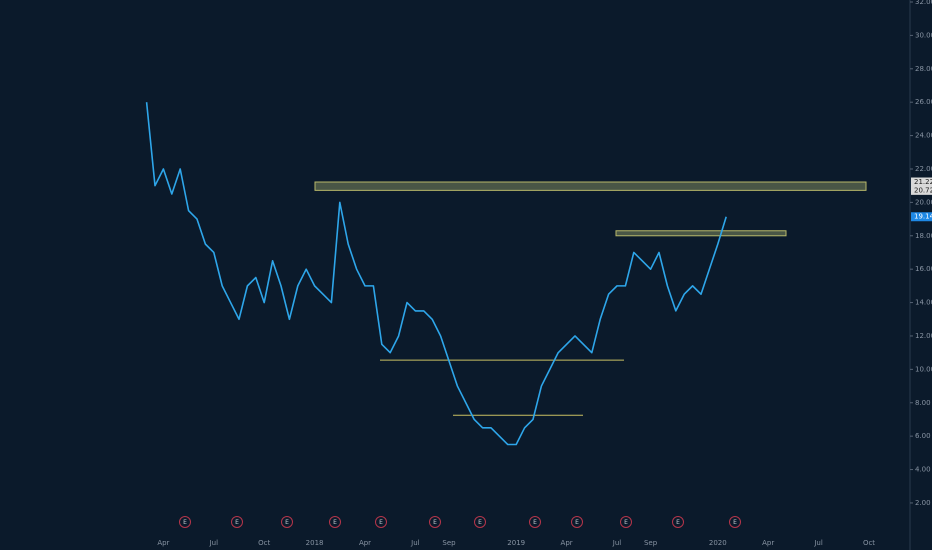  Describe the element at coordinates (923, 169) in the screenshot. I see `y-tick-label: 22.00` at that location.